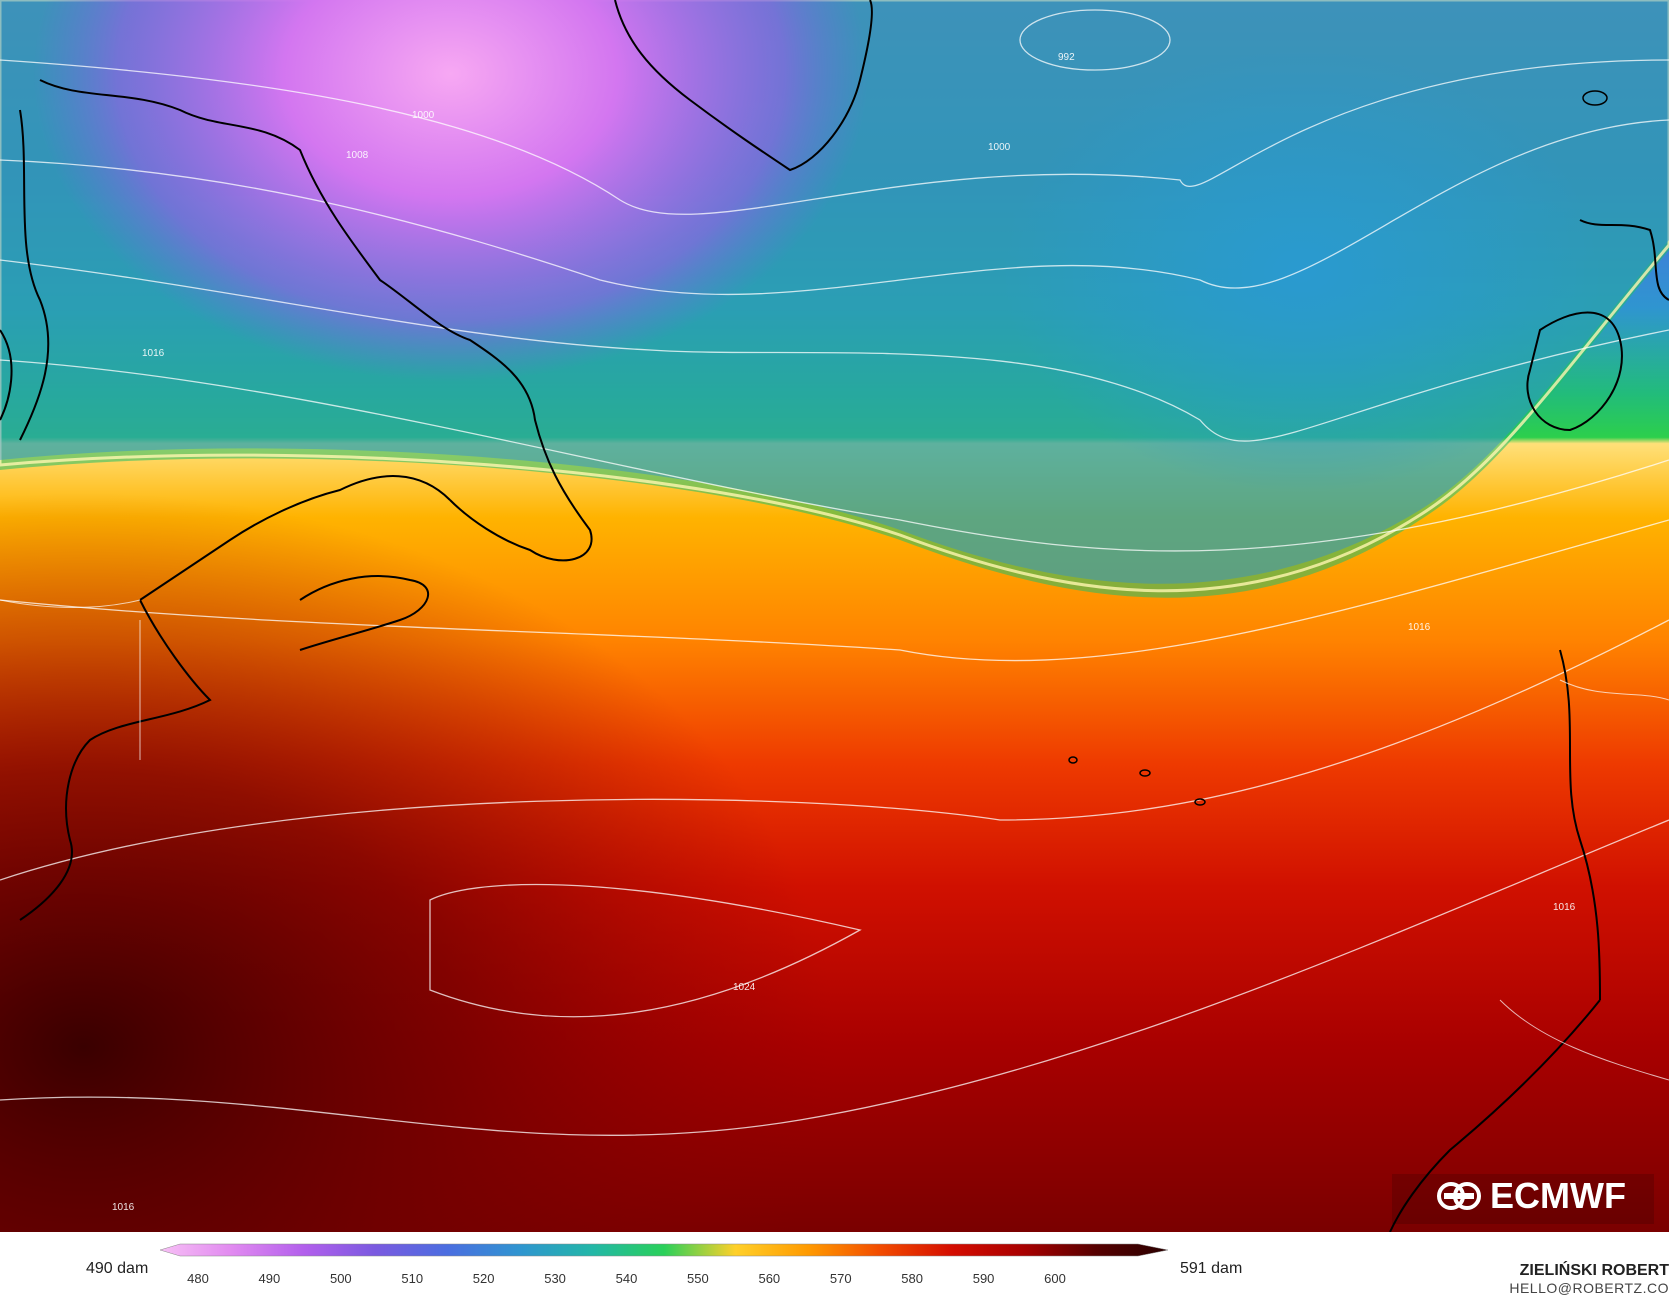  Describe the element at coordinates (769, 1278) in the screenshot. I see `colorbar-tick-label: 560` at that location.